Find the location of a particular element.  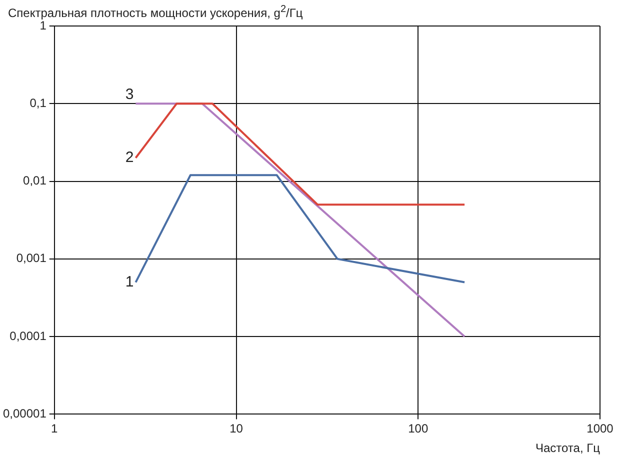

x-tick-label: 1 is located at coordinates (54, 429).